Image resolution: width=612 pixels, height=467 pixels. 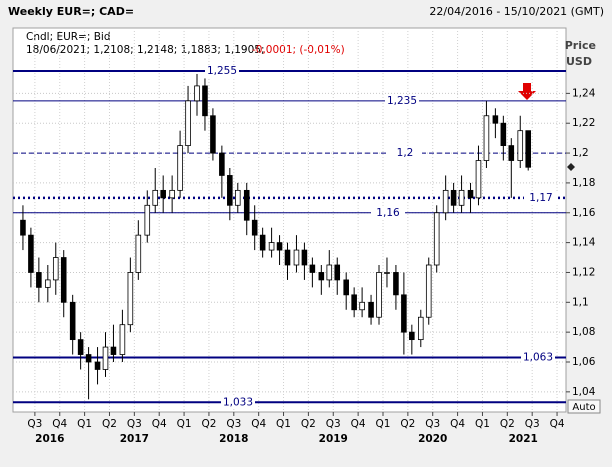 I want to click on y-tick-label: 1,06, so click(x=584, y=362).